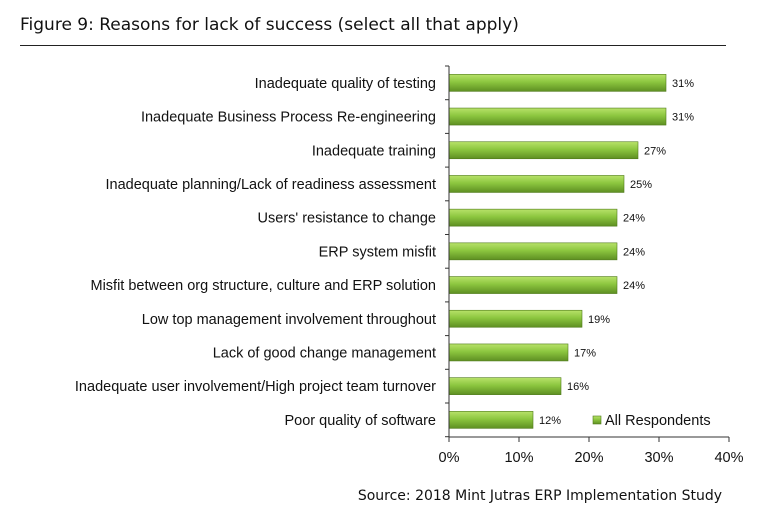 The height and width of the screenshot is (520, 768). What do you see at coordinates (597, 420) in the screenshot?
I see `legend-swatch` at bounding box center [597, 420].